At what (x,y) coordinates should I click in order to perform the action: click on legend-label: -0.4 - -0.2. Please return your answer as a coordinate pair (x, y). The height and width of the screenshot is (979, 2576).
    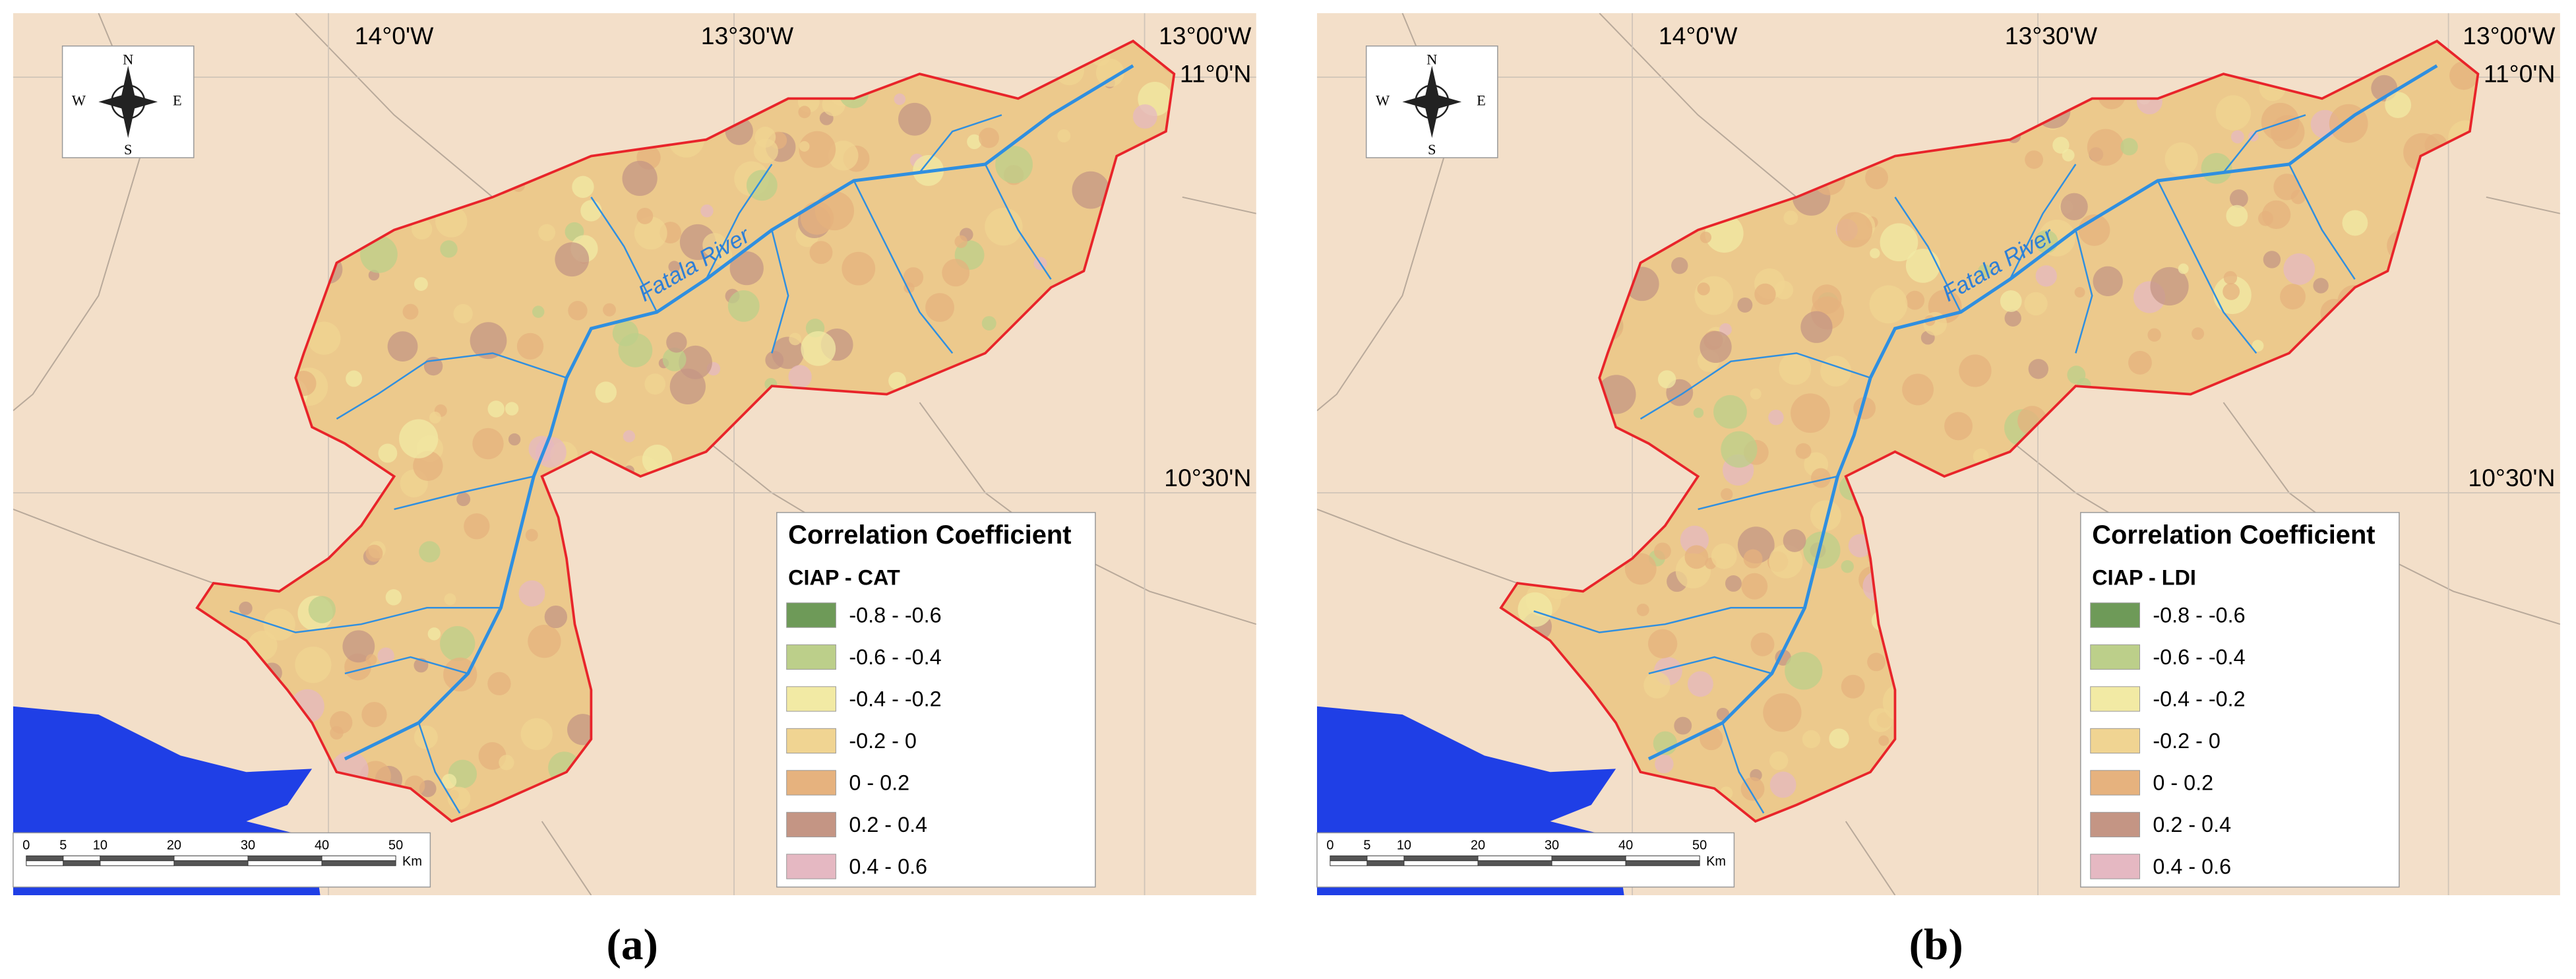
    Looking at the image, I should click on (2199, 699).